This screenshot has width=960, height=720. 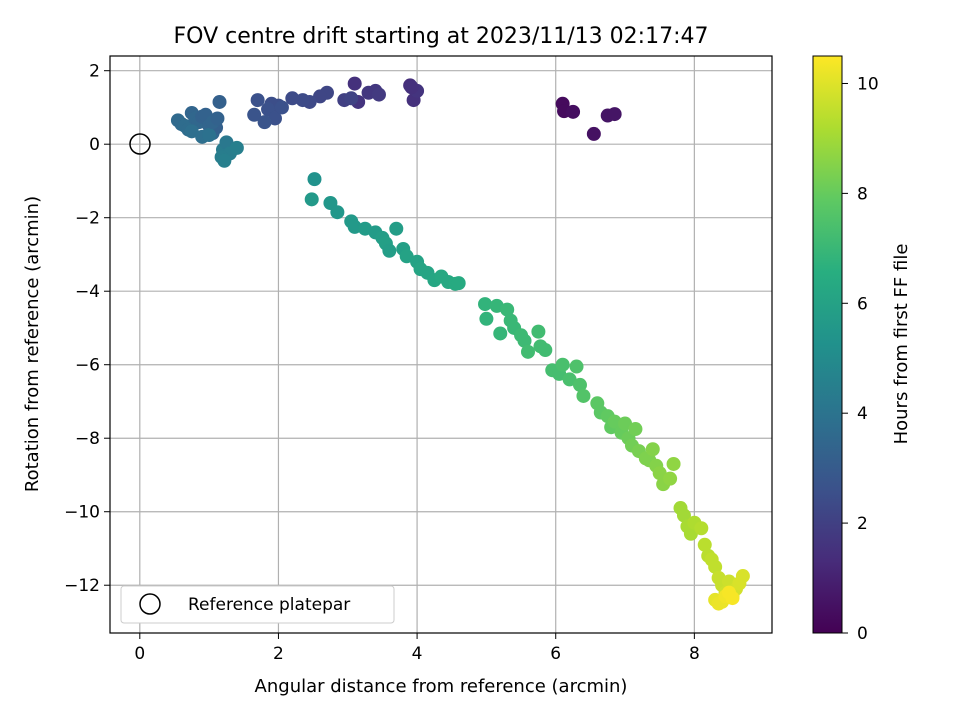 What do you see at coordinates (87, 366) in the screenshot?
I see `y-tick-label: −6` at bounding box center [87, 366].